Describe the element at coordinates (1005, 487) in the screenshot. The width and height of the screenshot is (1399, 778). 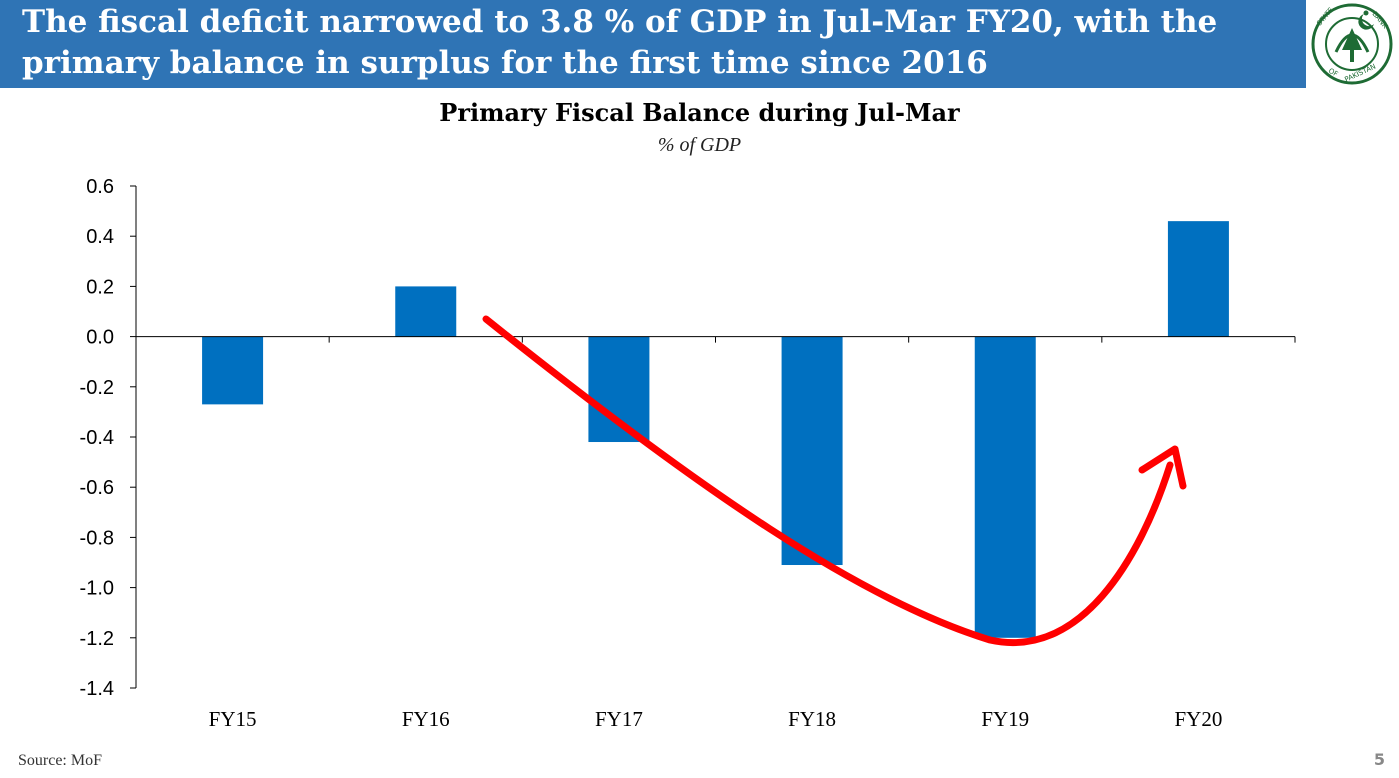
I see `bar-fy19` at that location.